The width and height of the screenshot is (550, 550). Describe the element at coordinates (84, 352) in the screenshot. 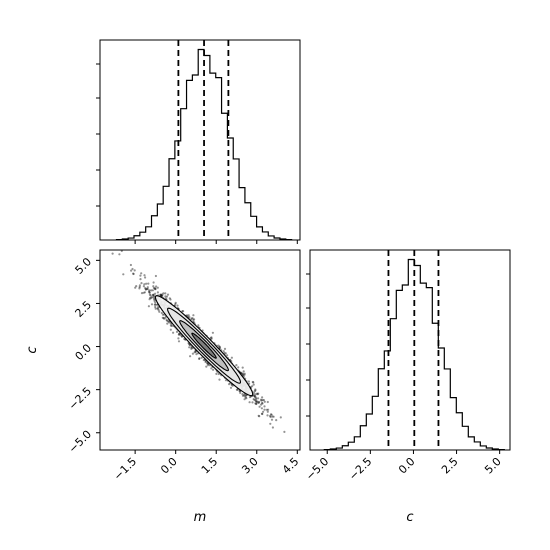

I see `scatter-ytick-label: 0.0` at that location.